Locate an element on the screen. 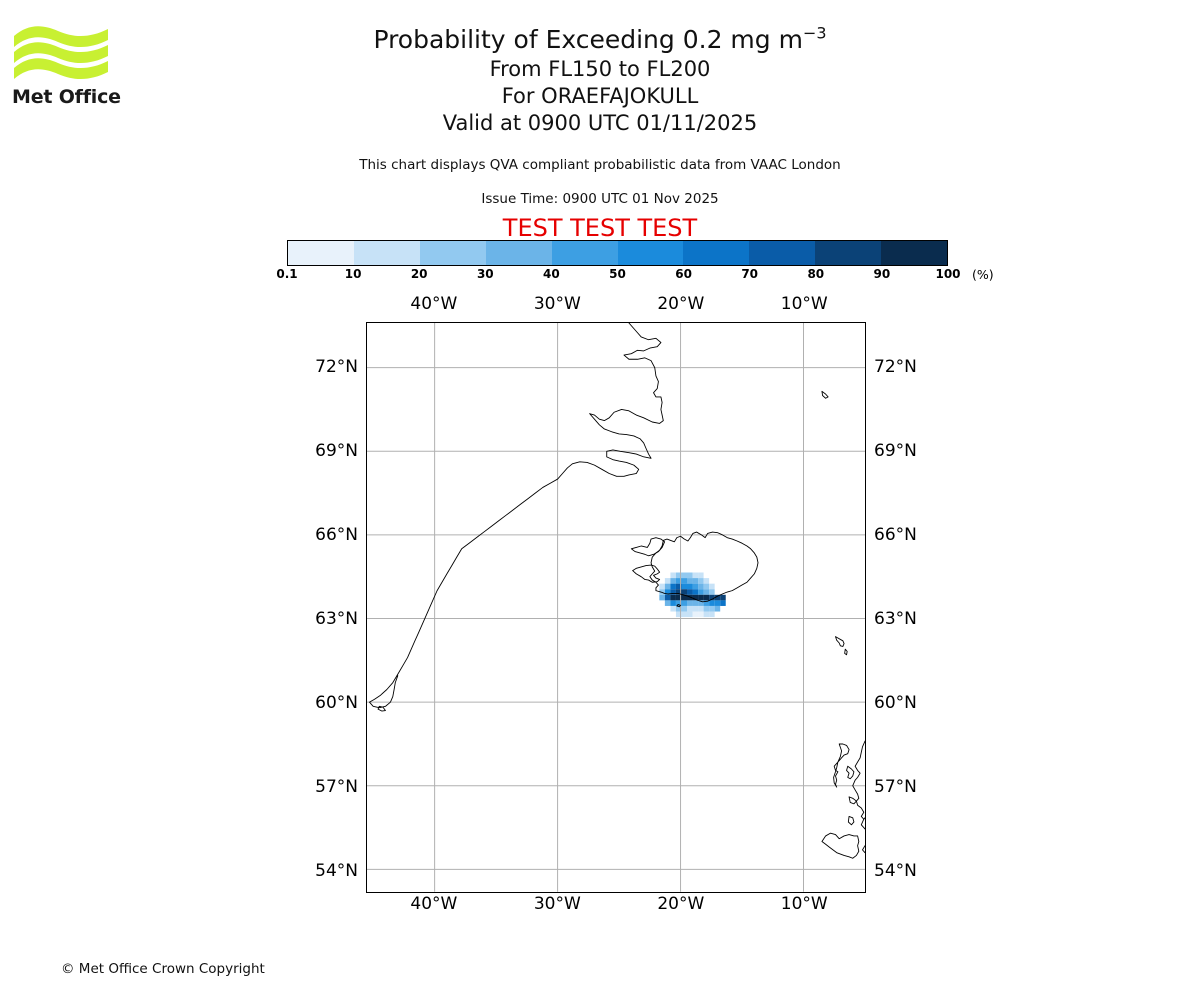  title-flight-levels: From FL150 to FL200 is located at coordinates (600, 69).